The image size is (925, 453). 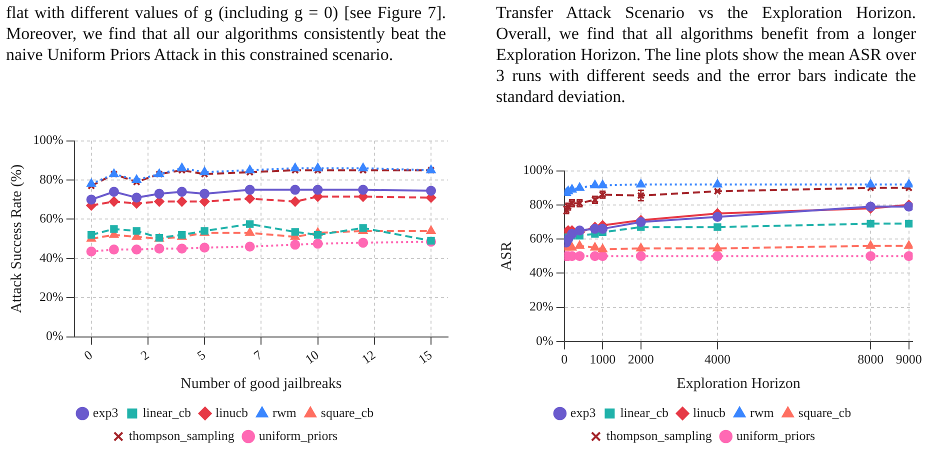 What do you see at coordinates (425, 357) in the screenshot?
I see `x-tick-label: 15` at bounding box center [425, 357].